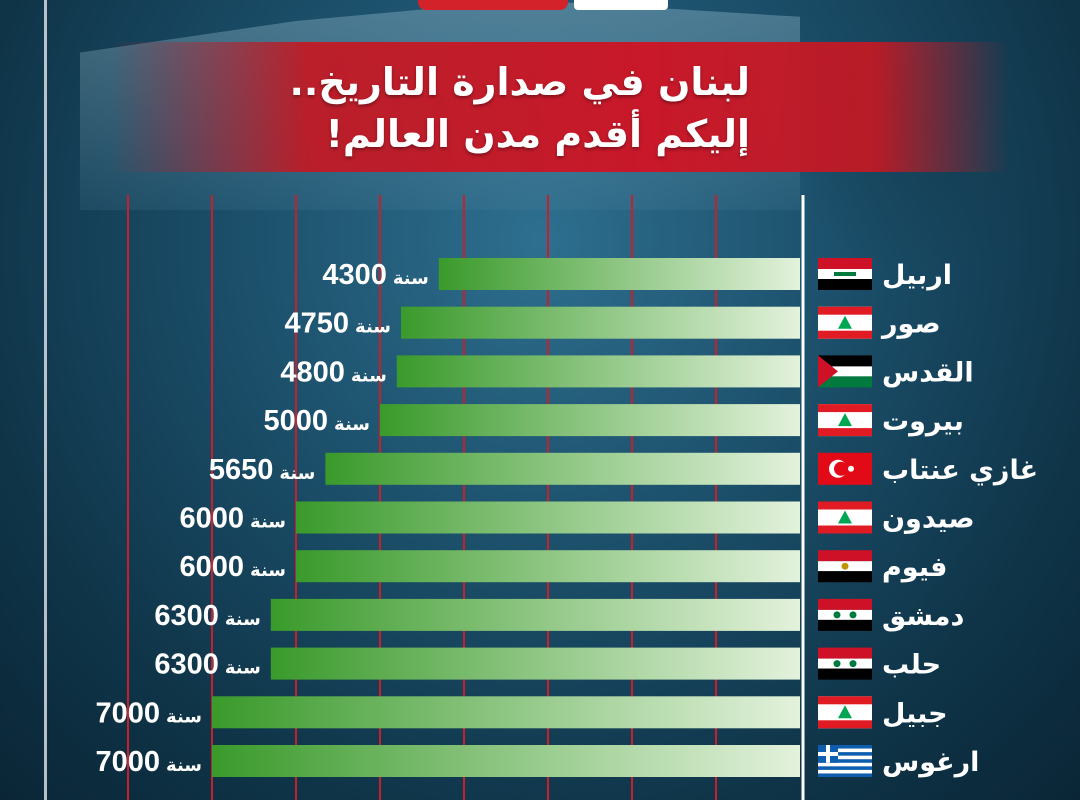 Image resolution: width=1080 pixels, height=800 pixels. What do you see at coordinates (45, 400) in the screenshot?
I see `left-border-line` at bounding box center [45, 400].